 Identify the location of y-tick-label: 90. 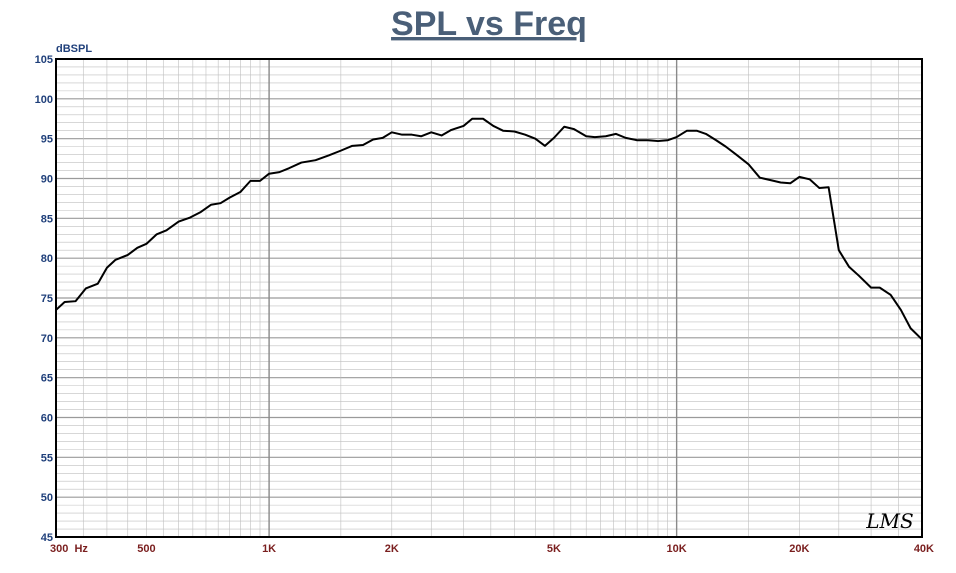
(47, 180).